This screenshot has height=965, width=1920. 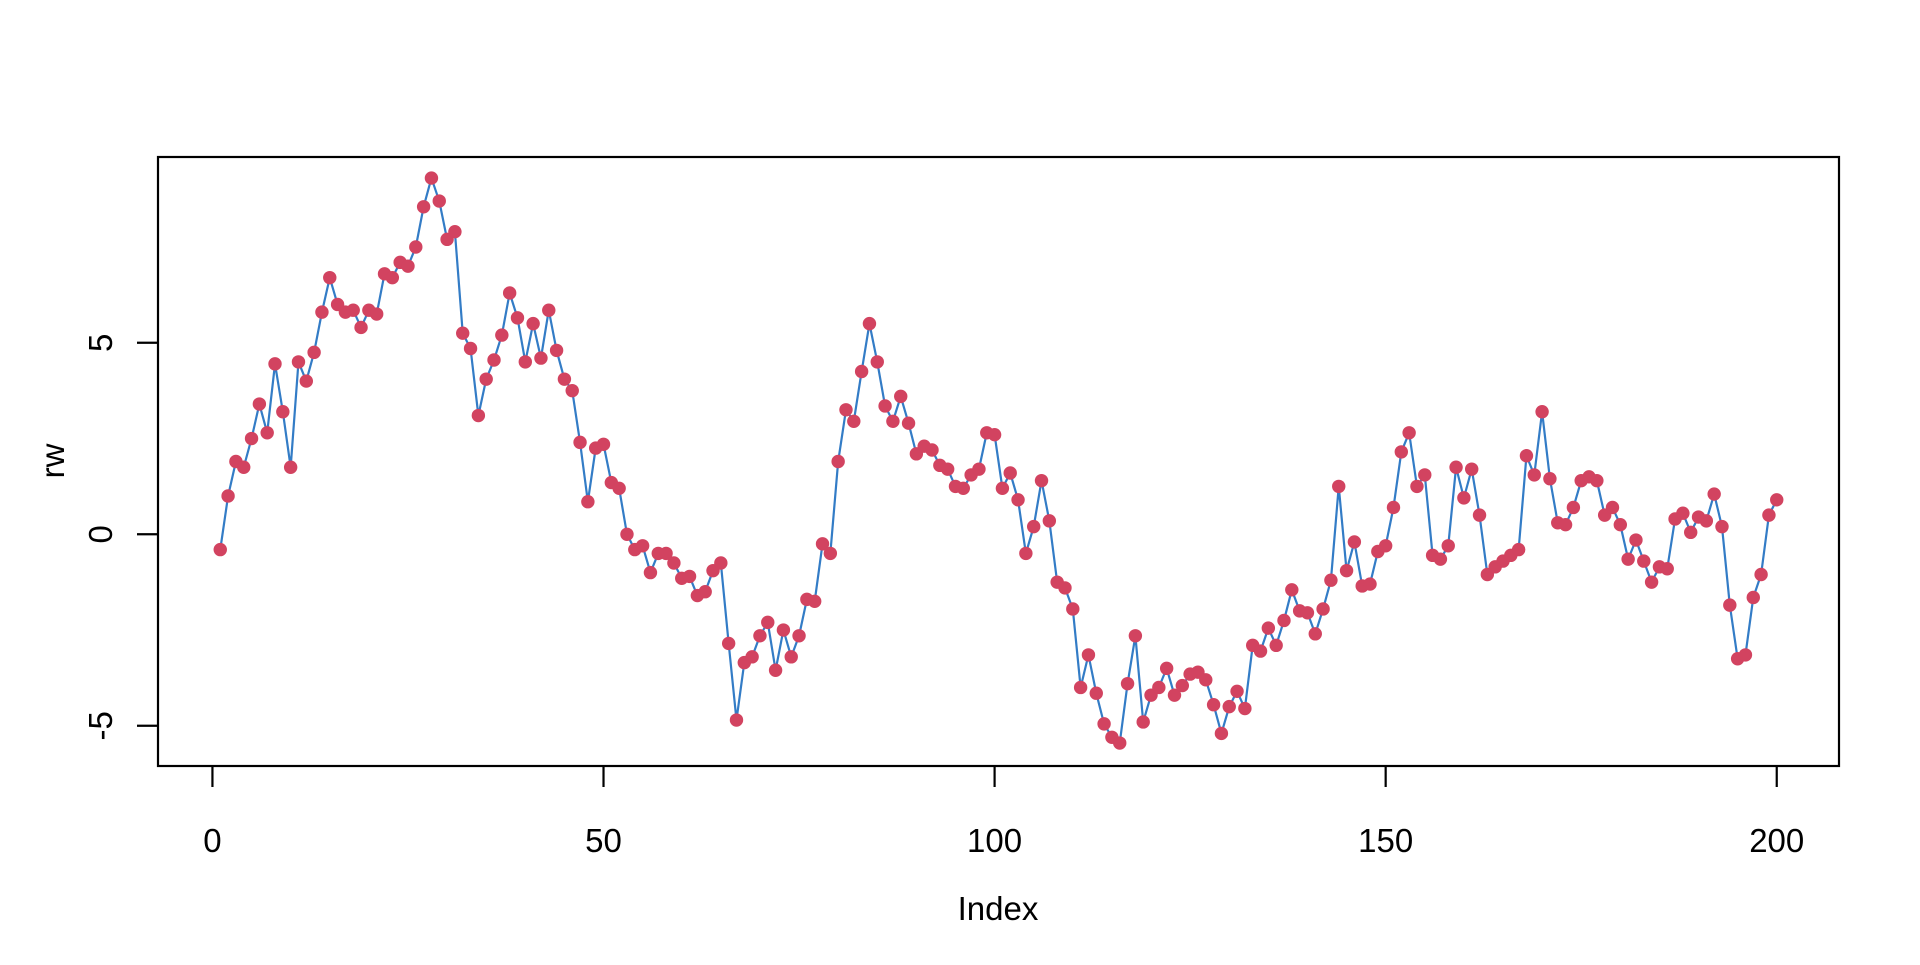 I want to click on y-tick-label: 0, so click(x=100, y=534).